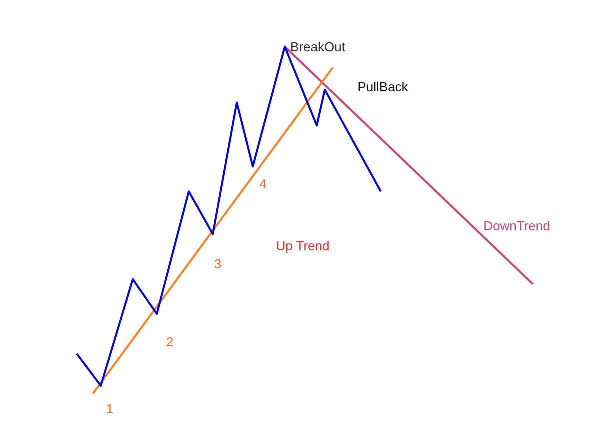 The image size is (600, 442). What do you see at coordinates (303, 246) in the screenshot?
I see `annotation: Up Trend` at bounding box center [303, 246].